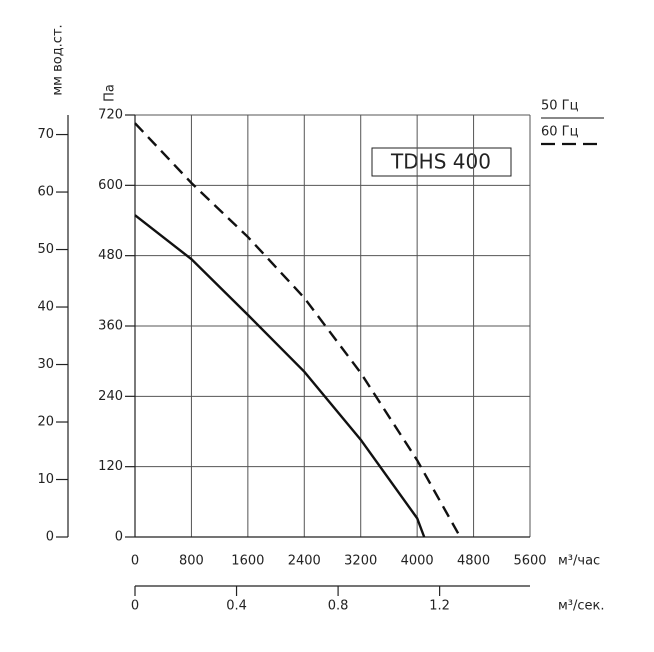  What do you see at coordinates (45, 307) in the screenshot?
I see `y2-tick-label: 40` at bounding box center [45, 307].